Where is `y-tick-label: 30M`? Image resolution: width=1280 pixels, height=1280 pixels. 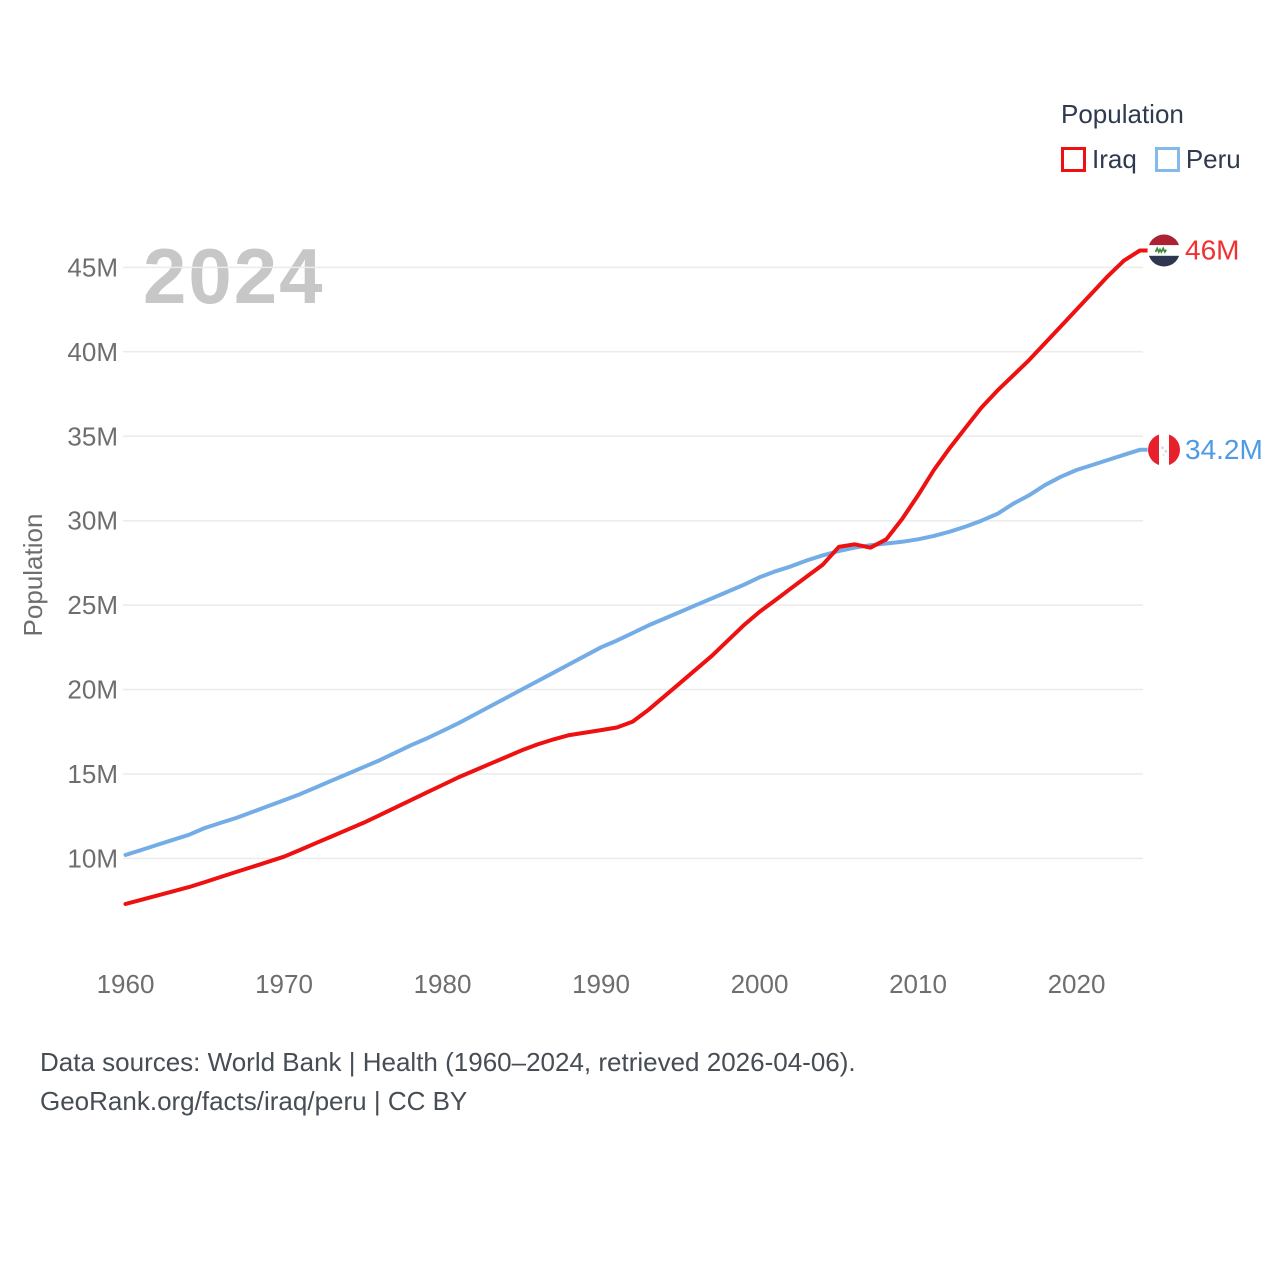 y-tick-label: 30M is located at coordinates (92, 521).